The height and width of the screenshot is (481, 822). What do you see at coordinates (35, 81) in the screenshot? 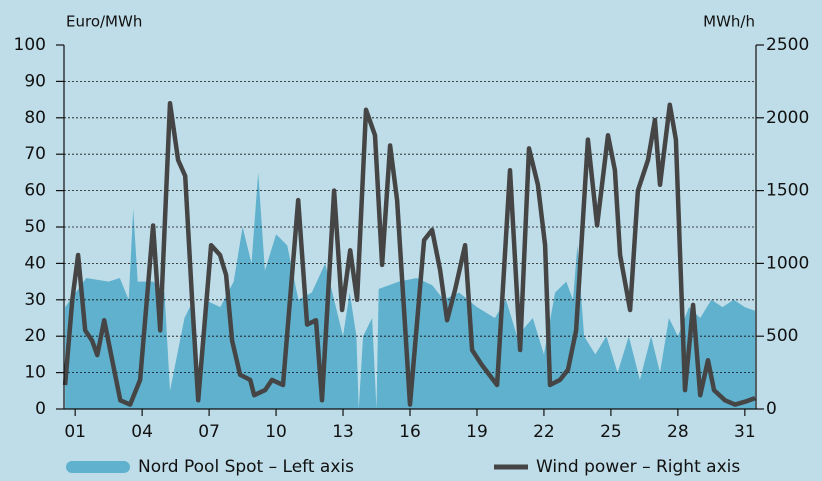
I see `y-tick-label: 90` at bounding box center [35, 81].